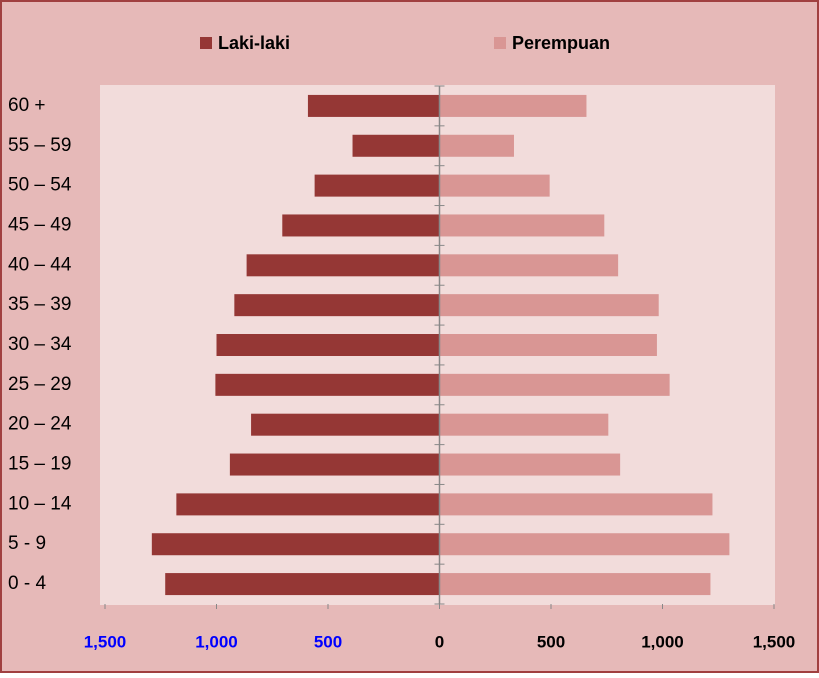 This screenshot has width=819, height=678. I want to click on y-tick-label: 5 - 9, so click(27, 543).